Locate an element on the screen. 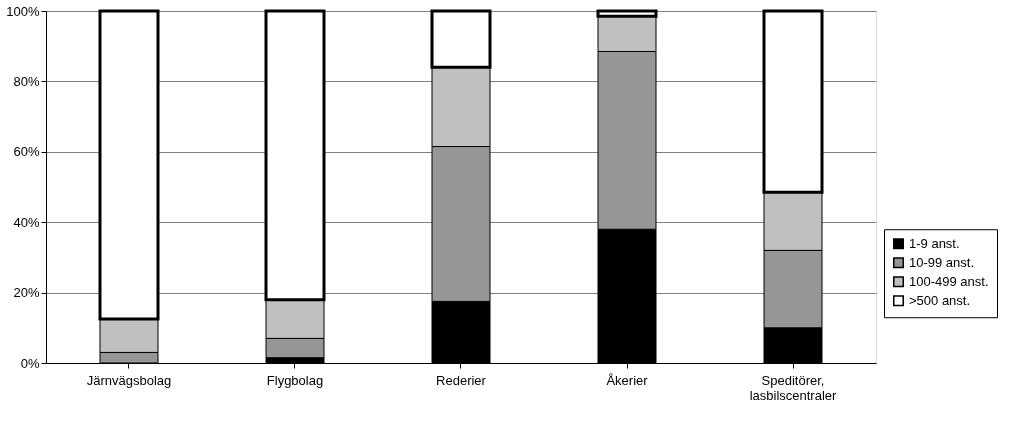  x-tick-label: Flygbolag is located at coordinates (295, 380).